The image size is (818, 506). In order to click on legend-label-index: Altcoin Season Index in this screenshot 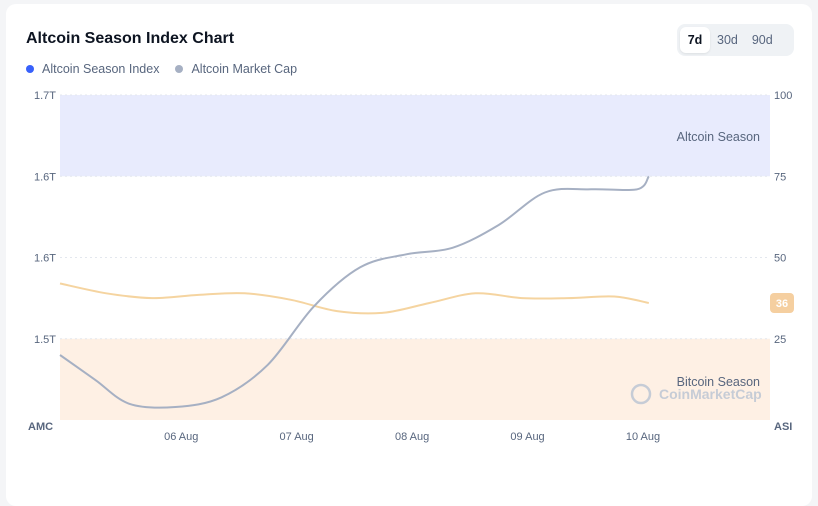, I will do `click(101, 69)`.